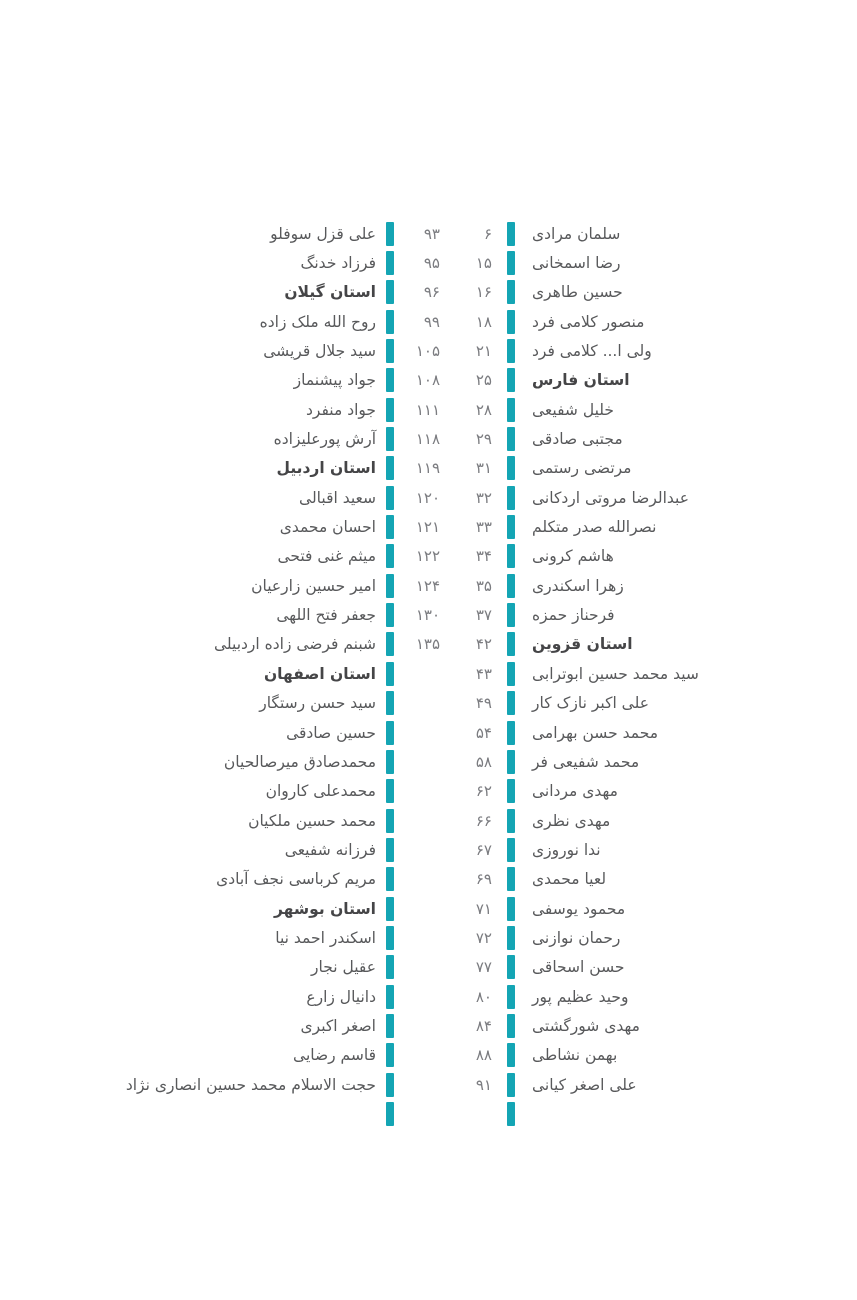  I want to click on province-header: استان گیلان, so click(330, 292).